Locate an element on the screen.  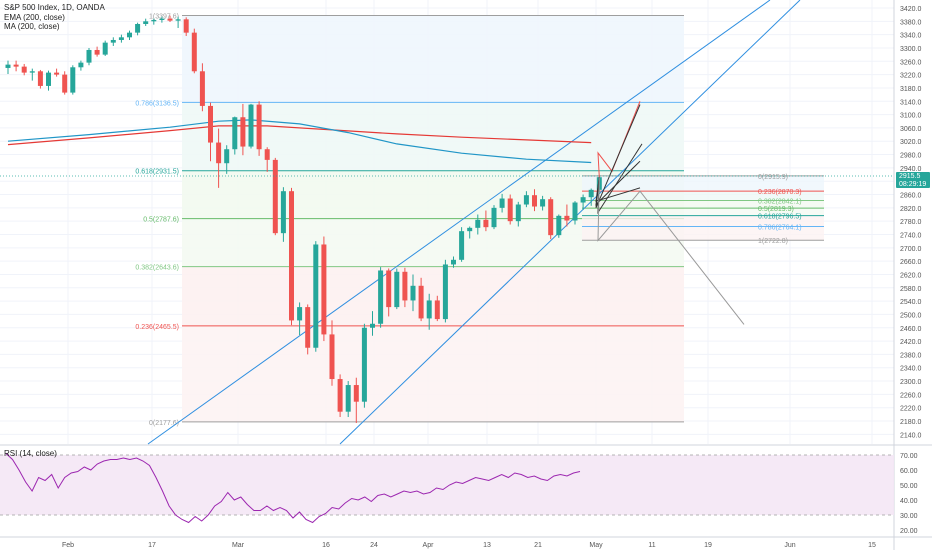
symbol-title: S&P 500 Index, 1D, OANDA is located at coordinates (54, 7).